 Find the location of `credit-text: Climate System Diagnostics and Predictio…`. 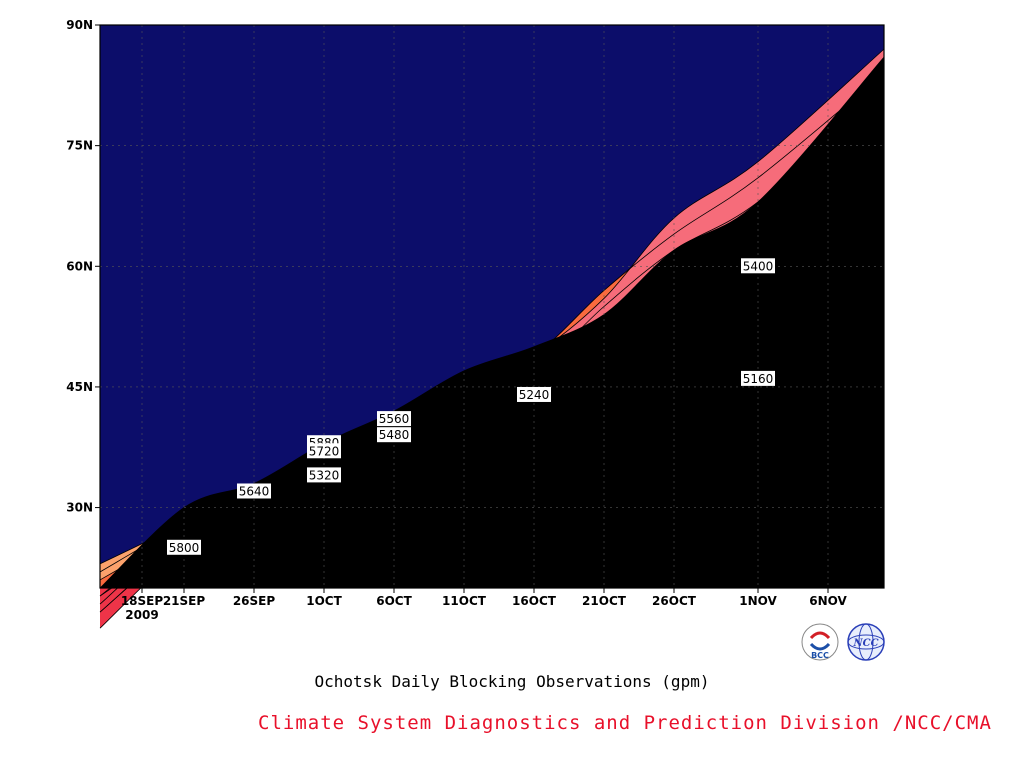

credit-text: Climate System Diagnostics and Predictio… is located at coordinates (625, 723).